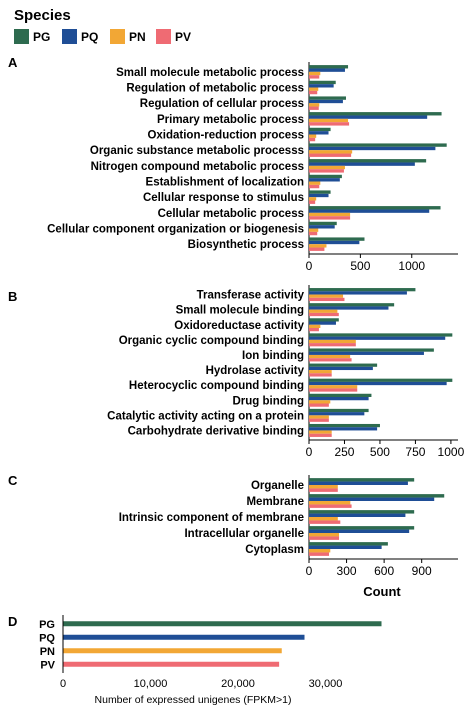 The height and width of the screenshot is (710, 474). What do you see at coordinates (193, 700) in the screenshot?
I see `panel-d-x-axis-label: Number of expressed unigenes (FPKM>1)` at bounding box center [193, 700].